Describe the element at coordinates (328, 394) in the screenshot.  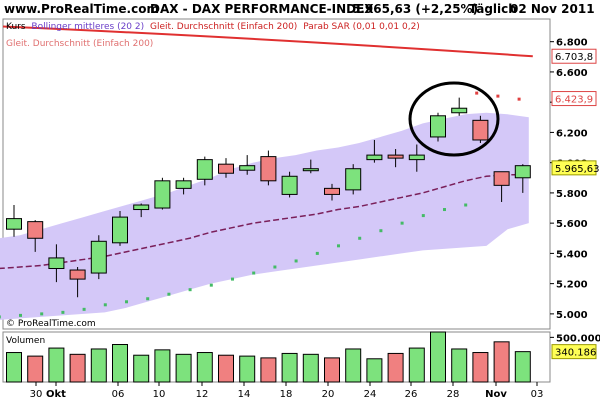
I see `date-tick-label: 20` at that location.